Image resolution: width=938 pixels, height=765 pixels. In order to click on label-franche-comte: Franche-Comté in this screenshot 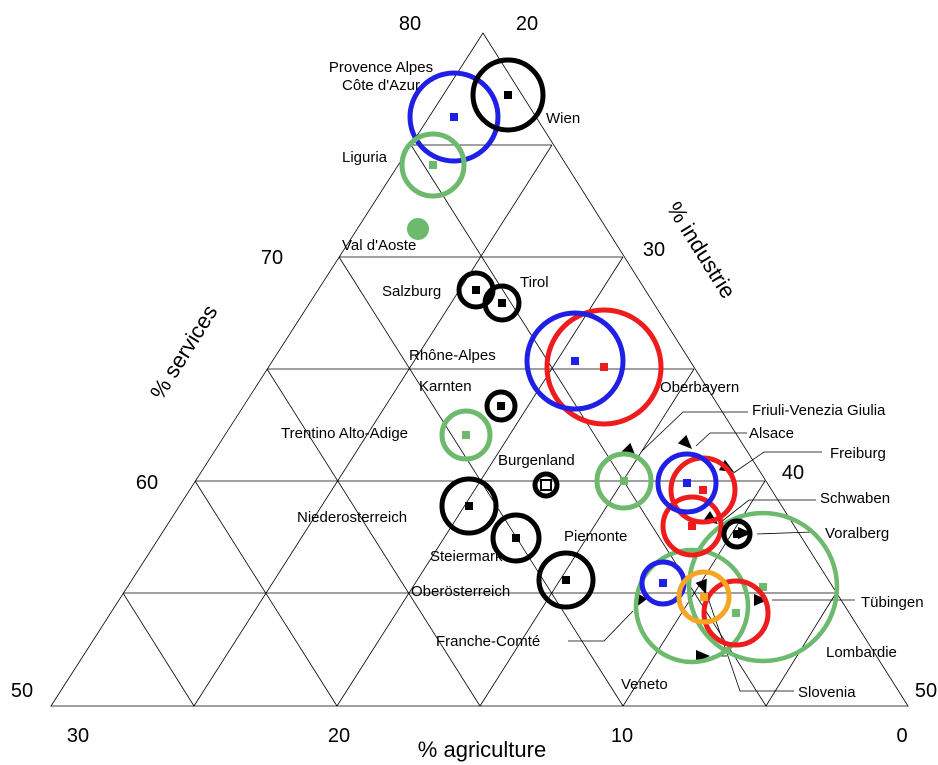, I will do `click(488, 641)`.